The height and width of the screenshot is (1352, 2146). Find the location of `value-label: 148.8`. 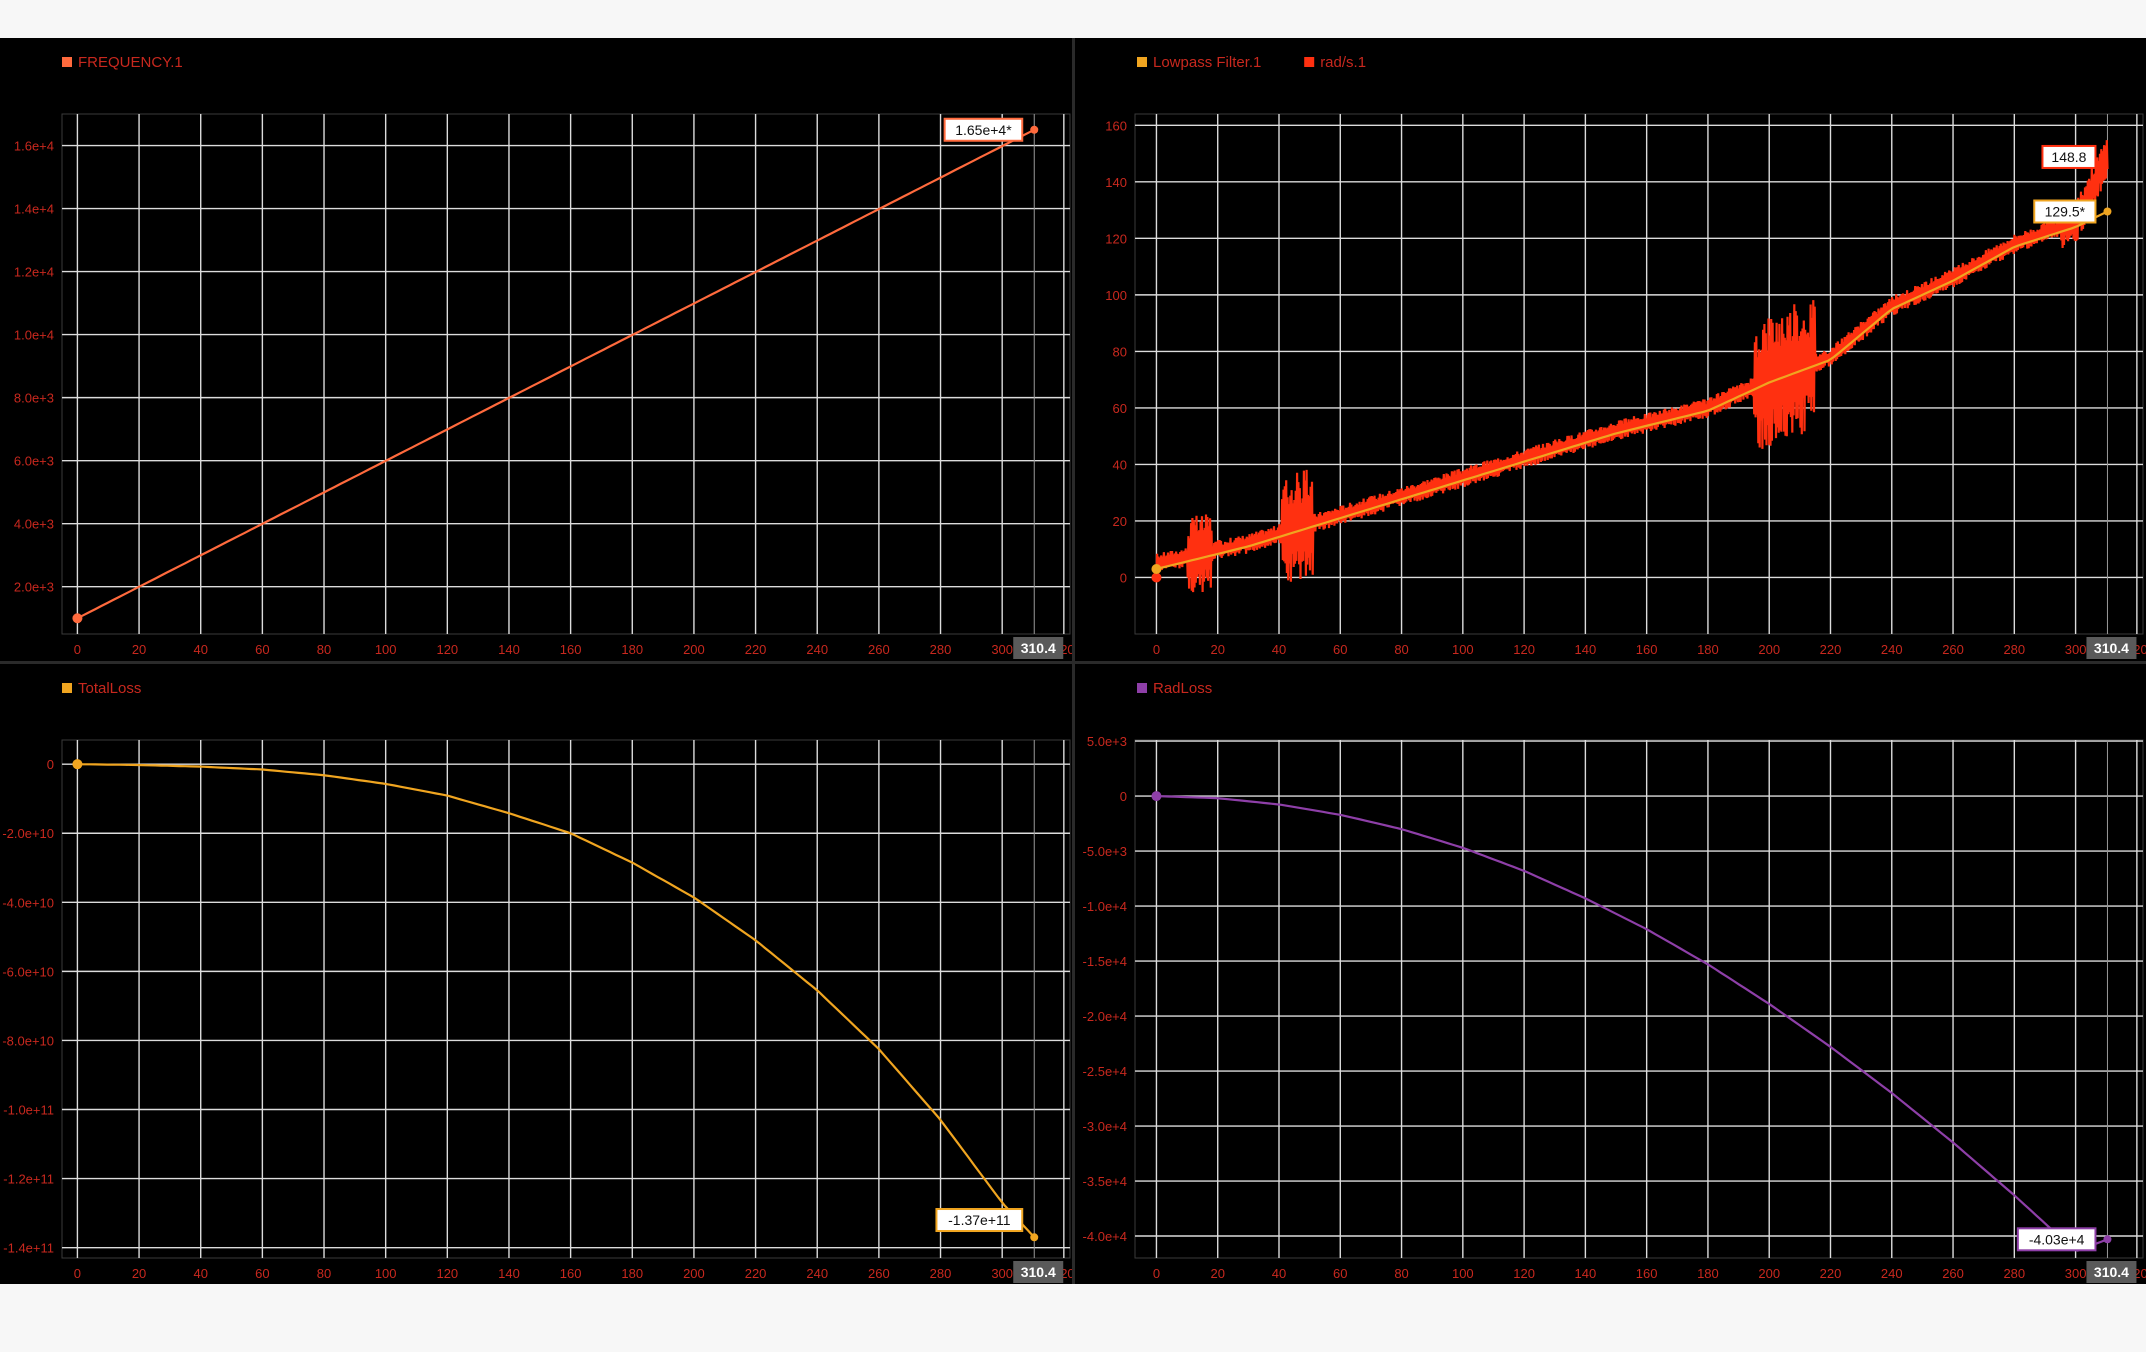

value-label: 148.8 is located at coordinates (2068, 157).